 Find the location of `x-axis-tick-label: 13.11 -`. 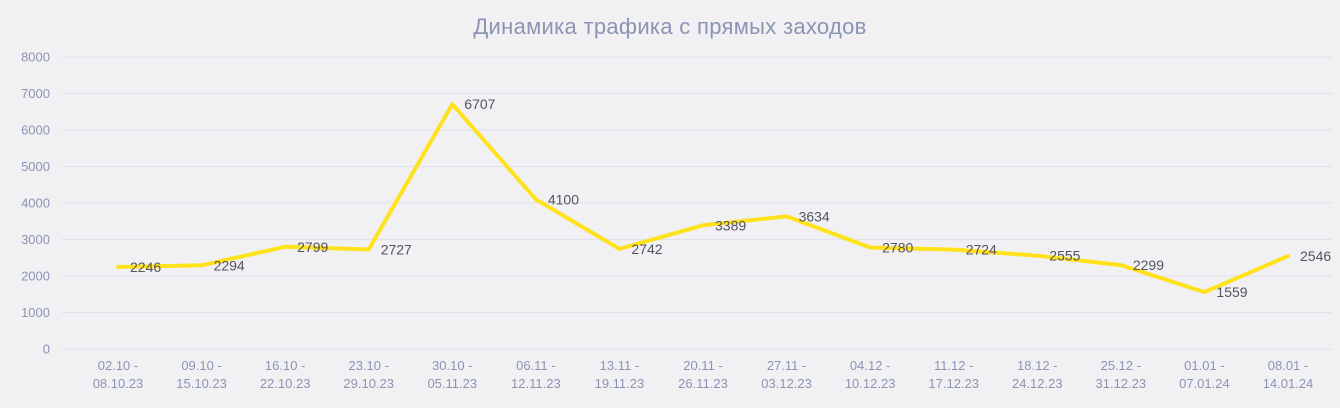

x-axis-tick-label: 13.11 - is located at coordinates (620, 365).